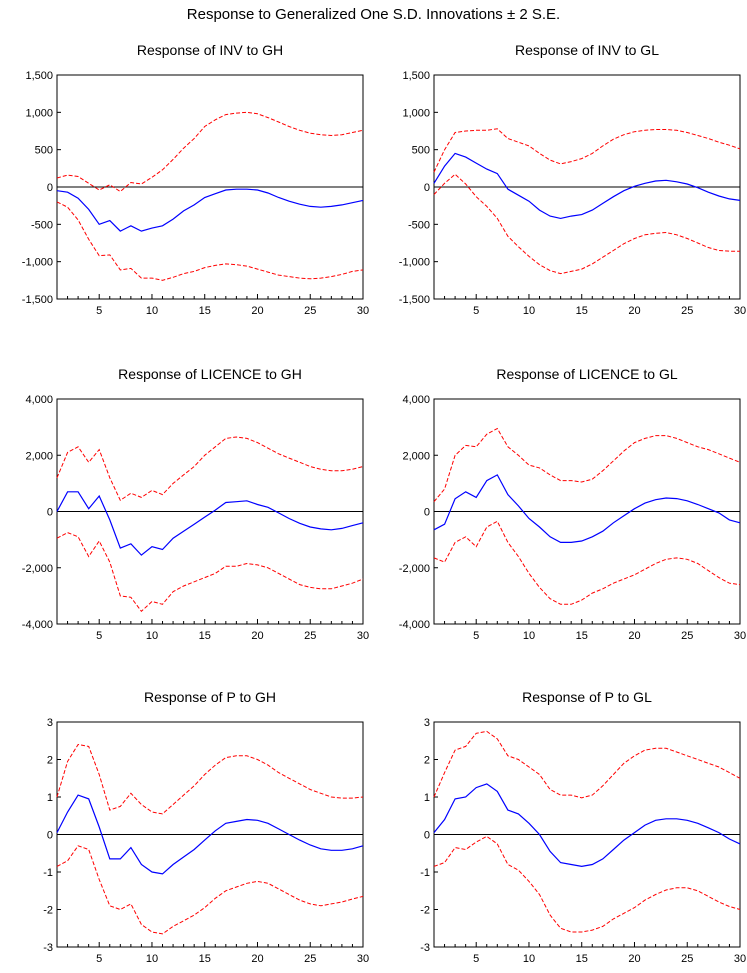  I want to click on panel-title: Response of P to GL, so click(587, 697).